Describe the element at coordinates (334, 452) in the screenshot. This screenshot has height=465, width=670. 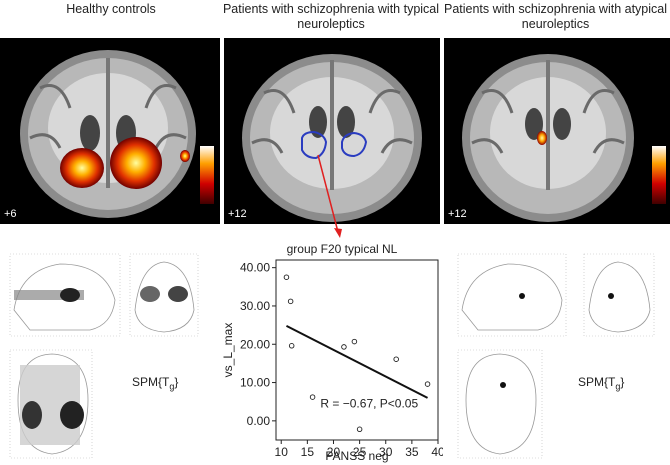
I see `x-tick-label: 20` at that location.